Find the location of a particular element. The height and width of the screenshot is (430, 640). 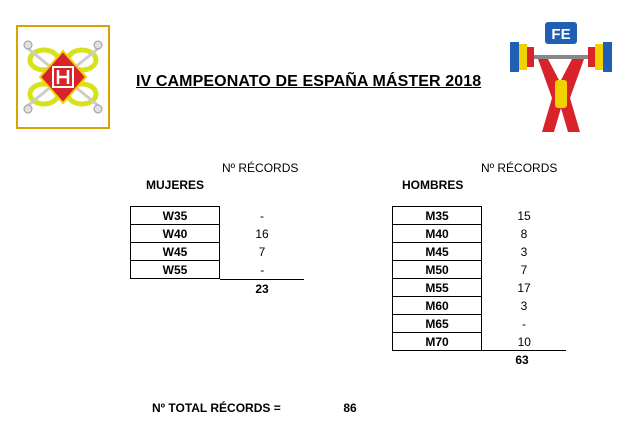

table-row: M50 7 is located at coordinates (479, 269).